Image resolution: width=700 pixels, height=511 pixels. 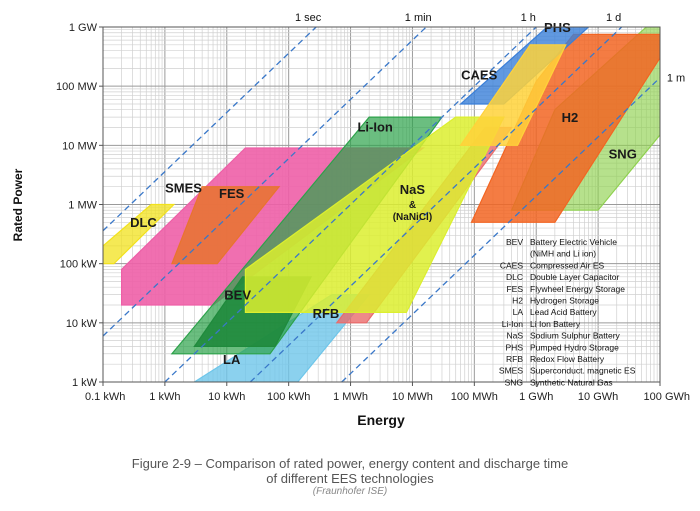 I want to click on caption-line-2: of different EES technologies, so click(x=350, y=478).